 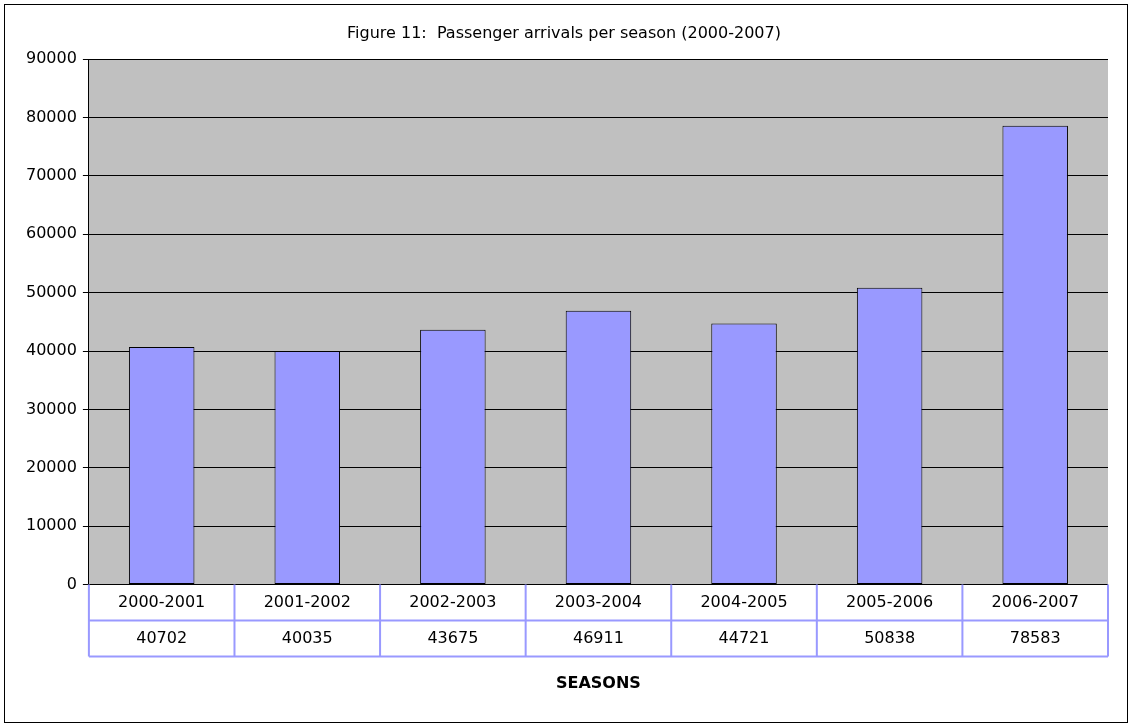 What do you see at coordinates (71, 583) in the screenshot?
I see `y-tick-label: 0` at bounding box center [71, 583].